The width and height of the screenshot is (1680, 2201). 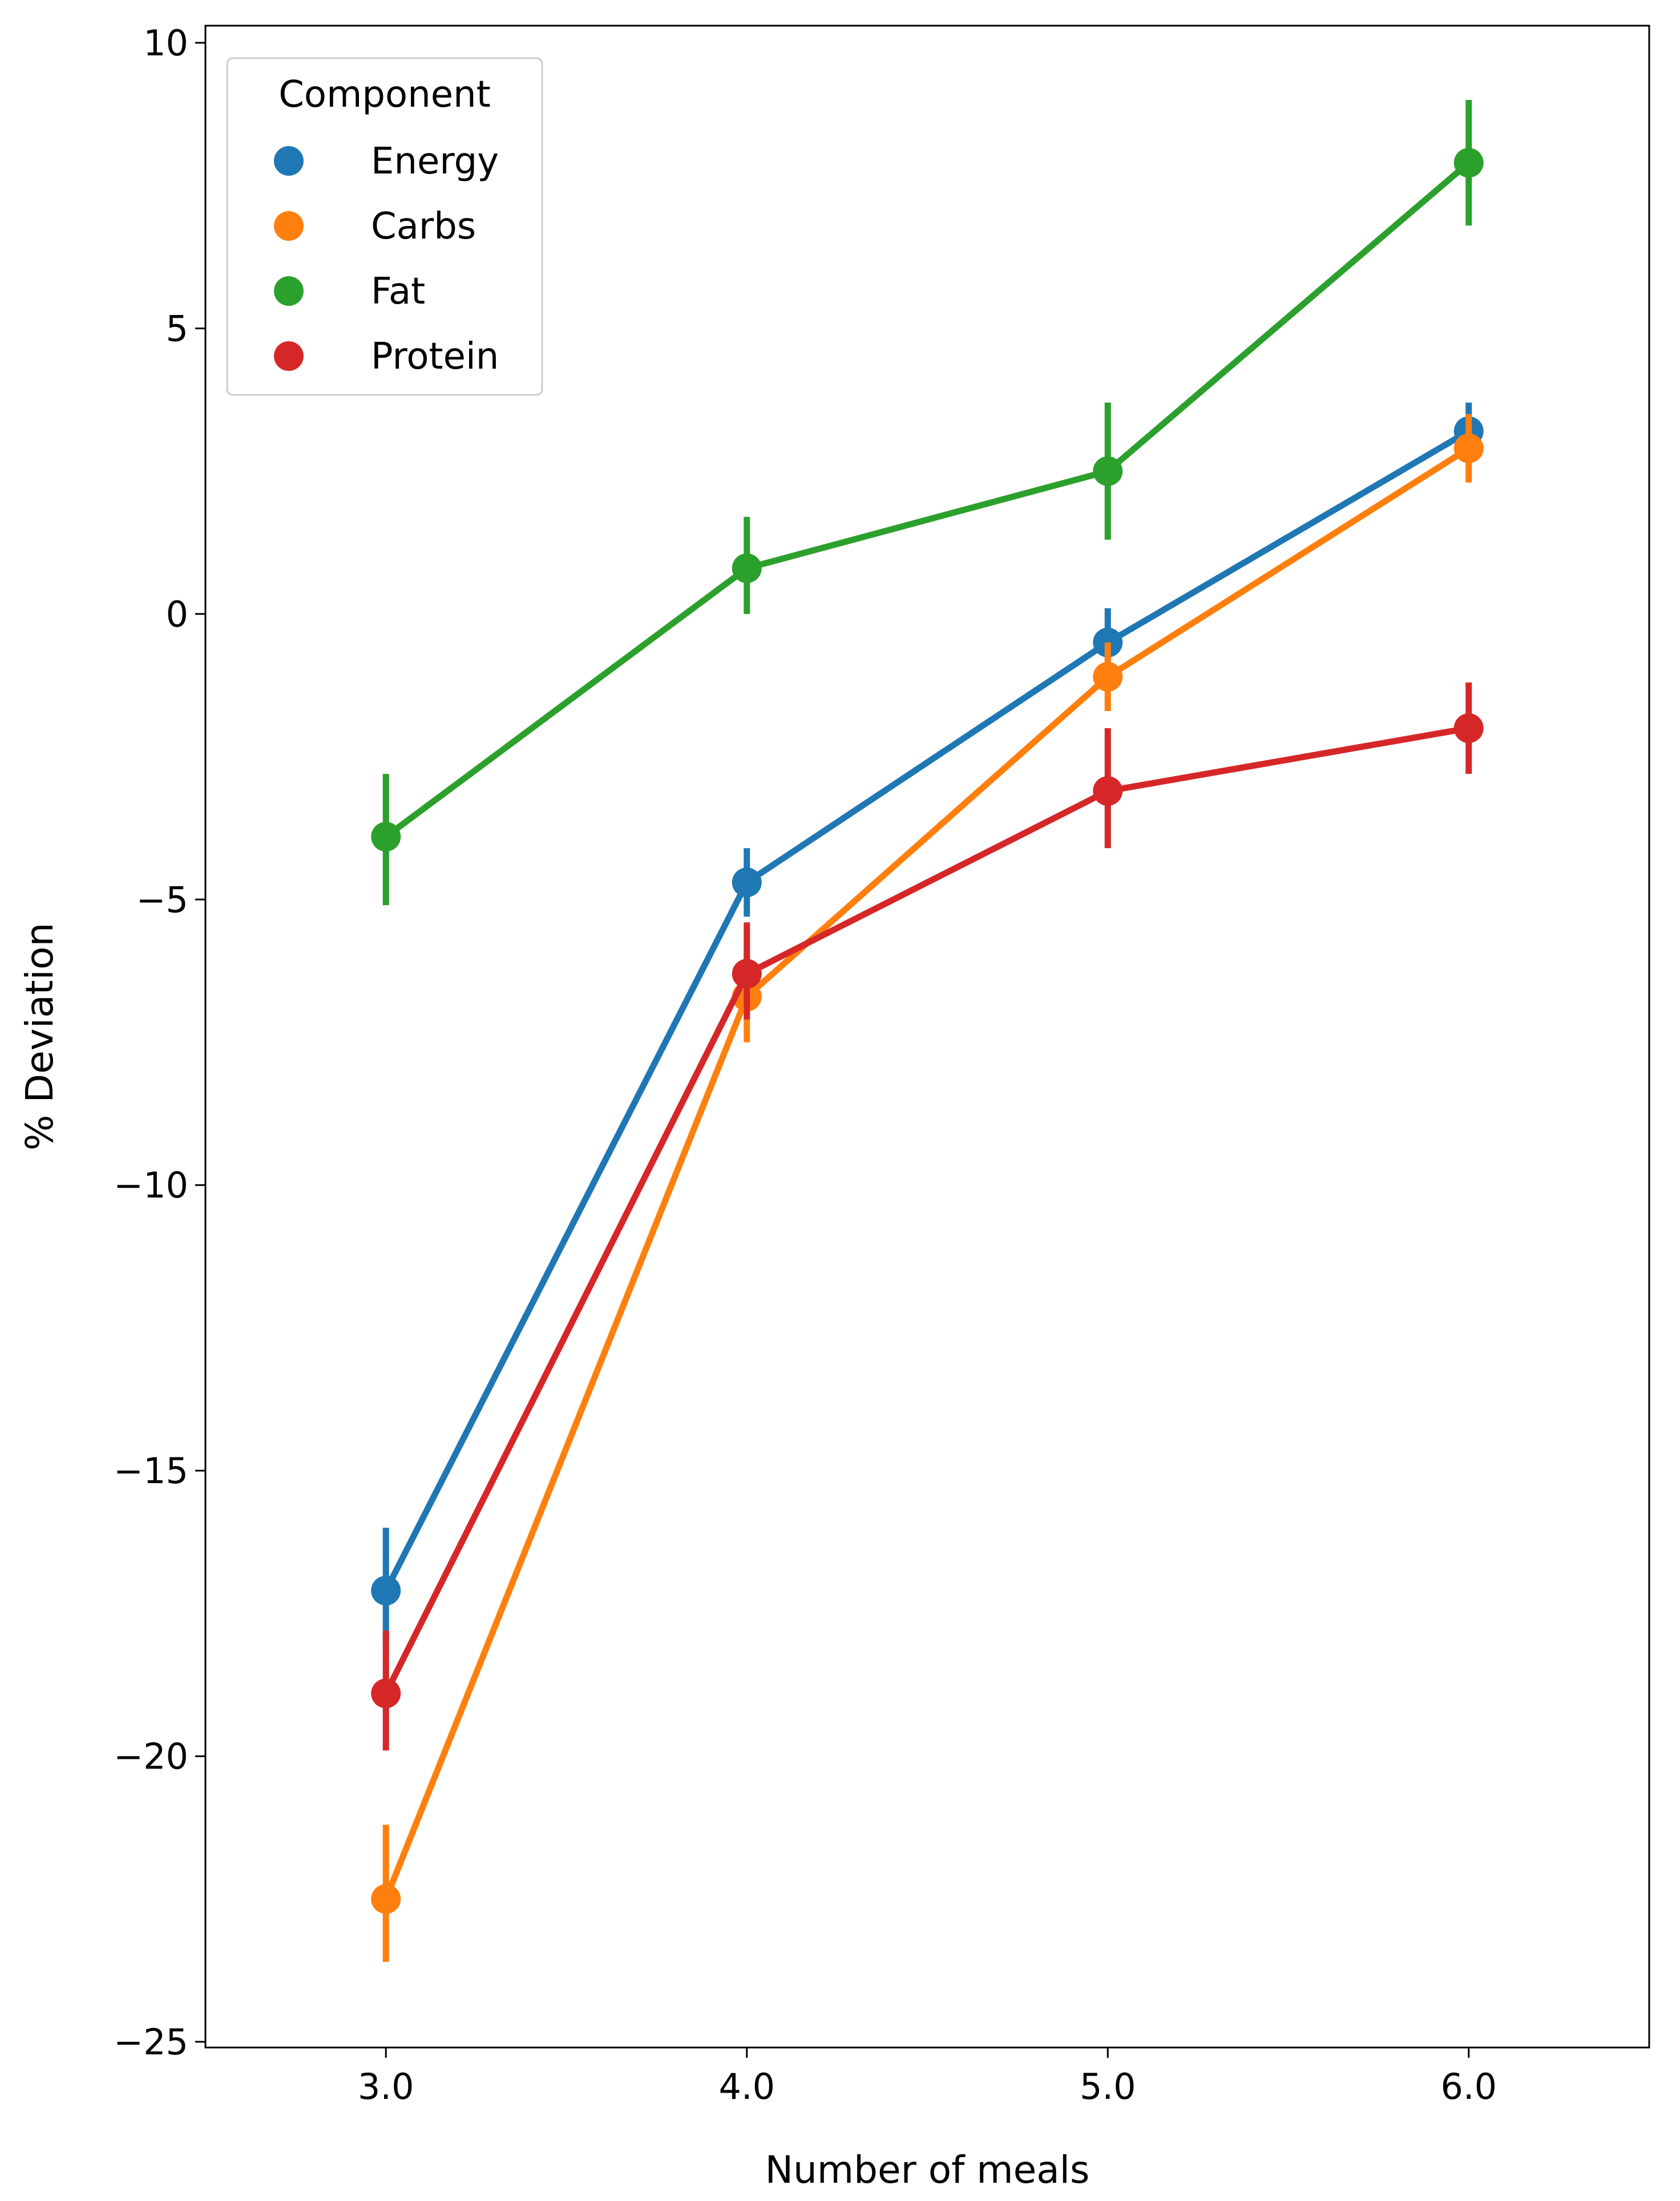 I want to click on legend-marker-carbs, so click(x=289, y=226).